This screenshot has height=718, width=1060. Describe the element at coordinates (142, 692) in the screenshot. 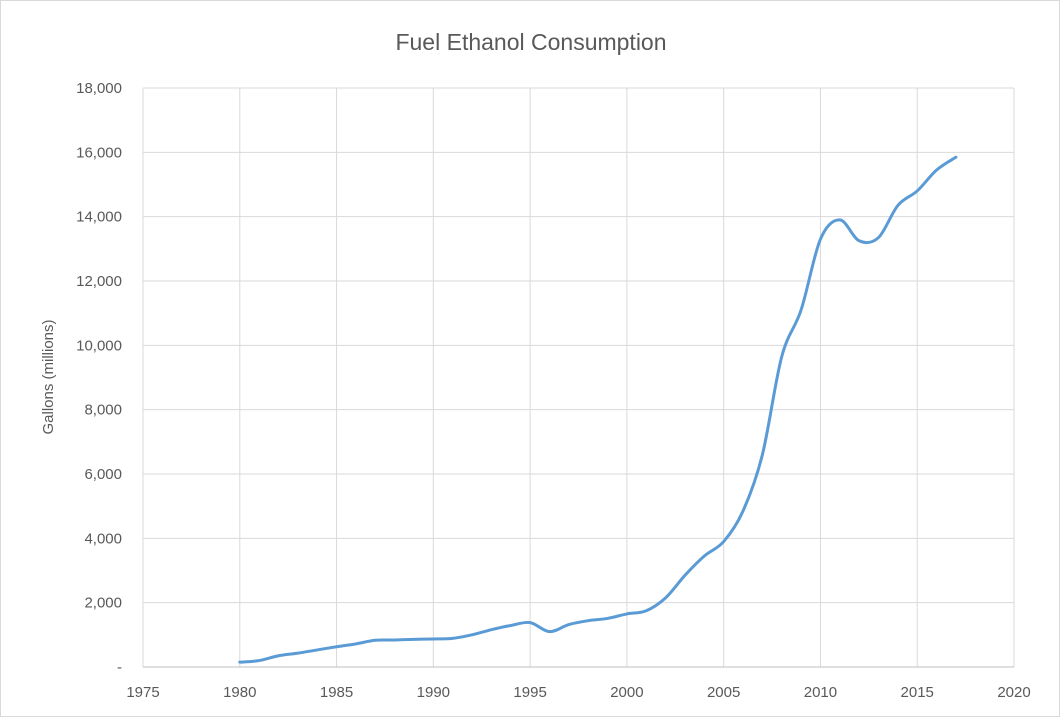

I see `x-tick-label: 1975` at that location.